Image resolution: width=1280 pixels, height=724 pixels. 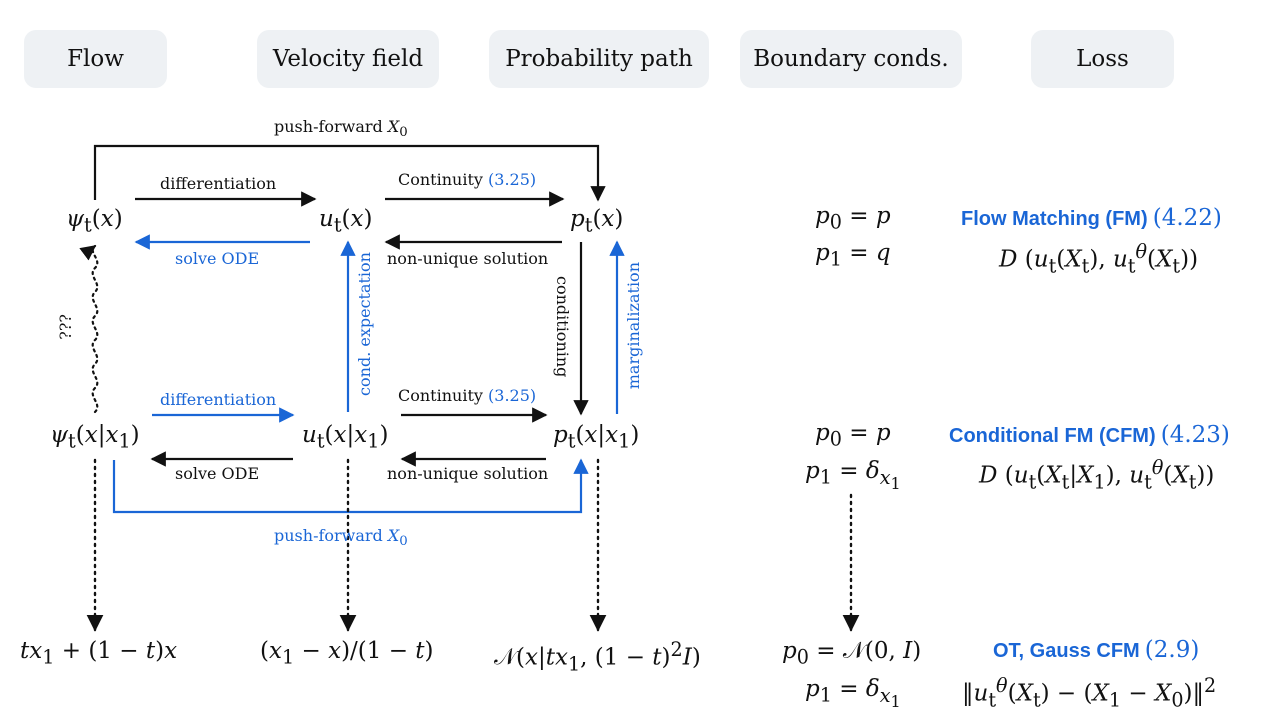 What do you see at coordinates (1089, 693) in the screenshot?
I see `loss-ot-formula: ‖utθ(Xt) − (X1 − X0)‖2` at bounding box center [1089, 693].